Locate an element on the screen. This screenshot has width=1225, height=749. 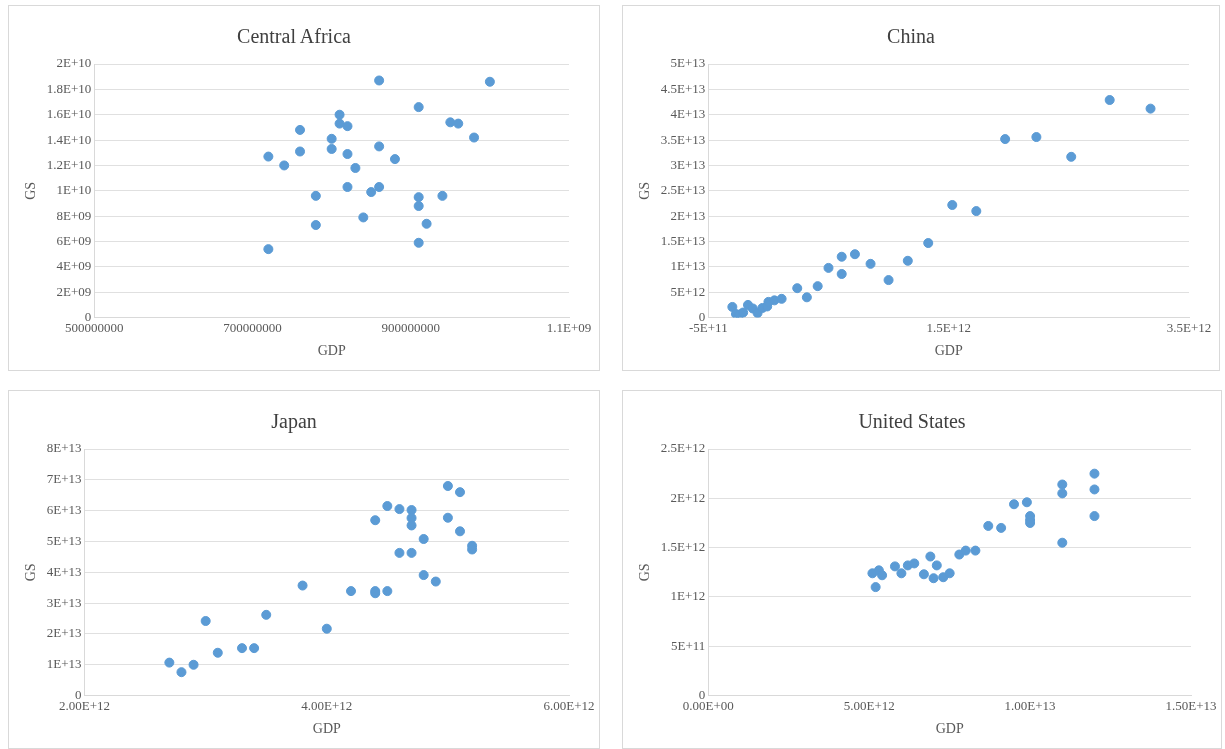
x-tick-label: 6.00E+12 is located at coordinates (569, 705).